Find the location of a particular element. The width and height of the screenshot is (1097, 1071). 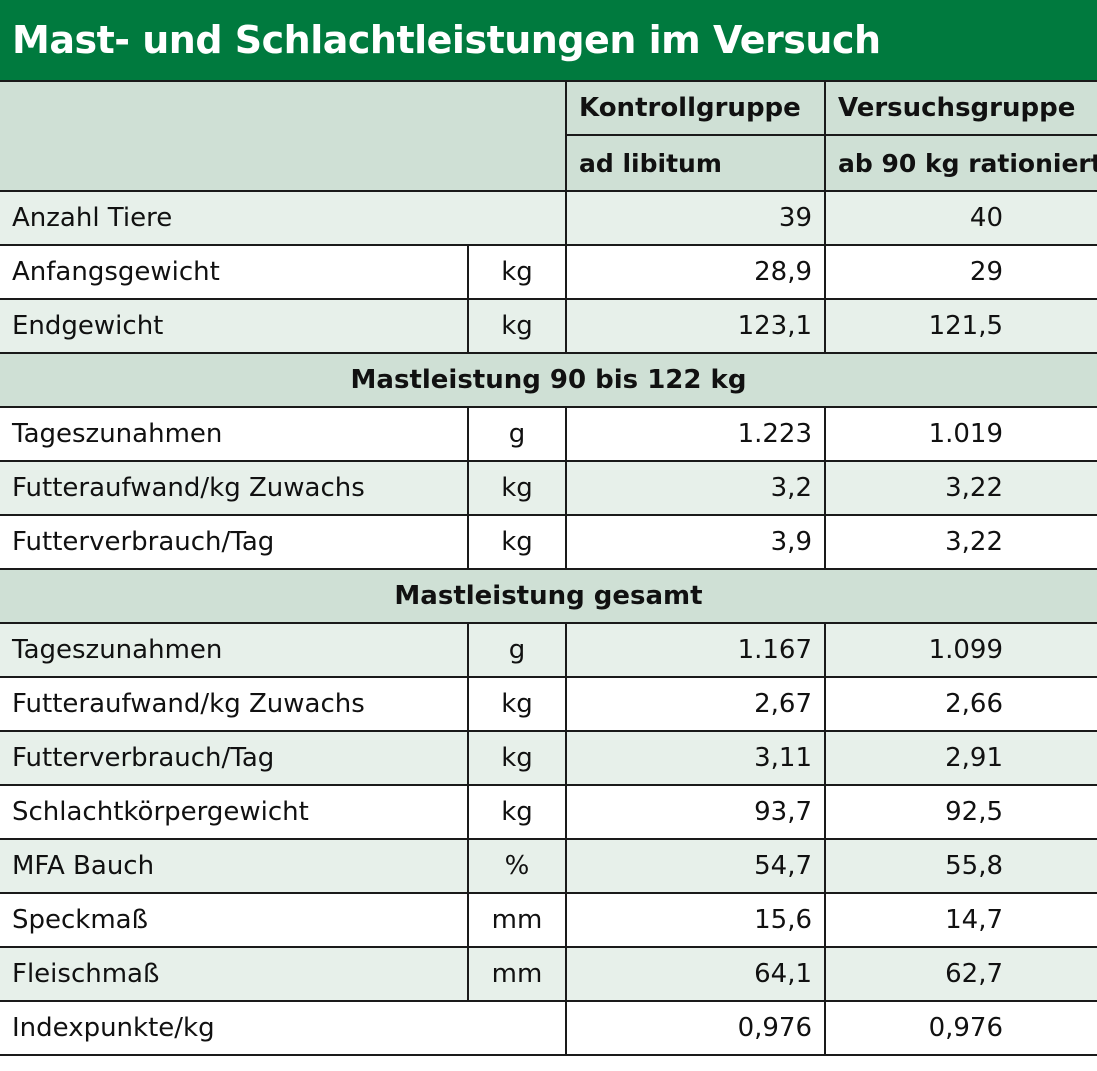

control-value: 93,7 is located at coordinates (695, 812).